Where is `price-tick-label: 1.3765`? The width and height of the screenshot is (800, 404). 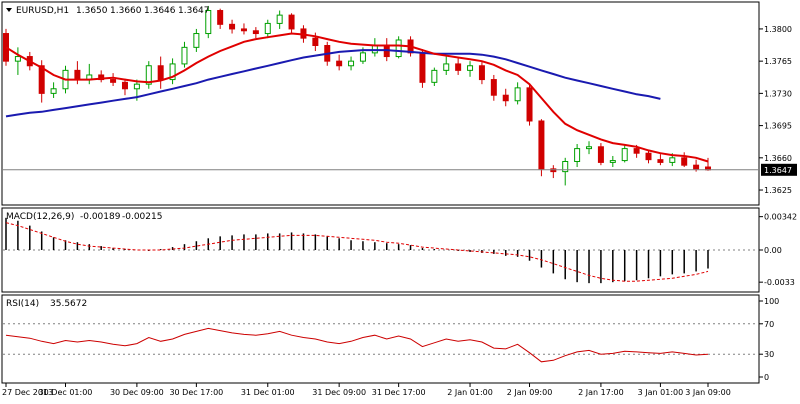 price-tick-label: 1.3765 is located at coordinates (778, 61).